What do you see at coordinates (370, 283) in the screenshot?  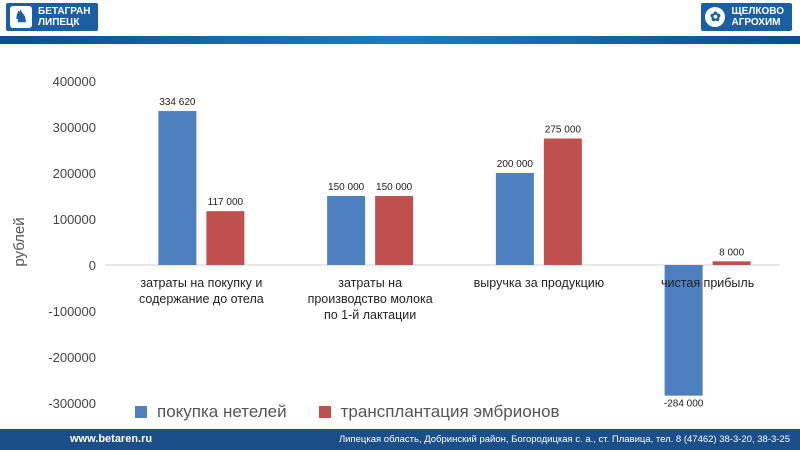 I see `category-label: затраты на` at bounding box center [370, 283].